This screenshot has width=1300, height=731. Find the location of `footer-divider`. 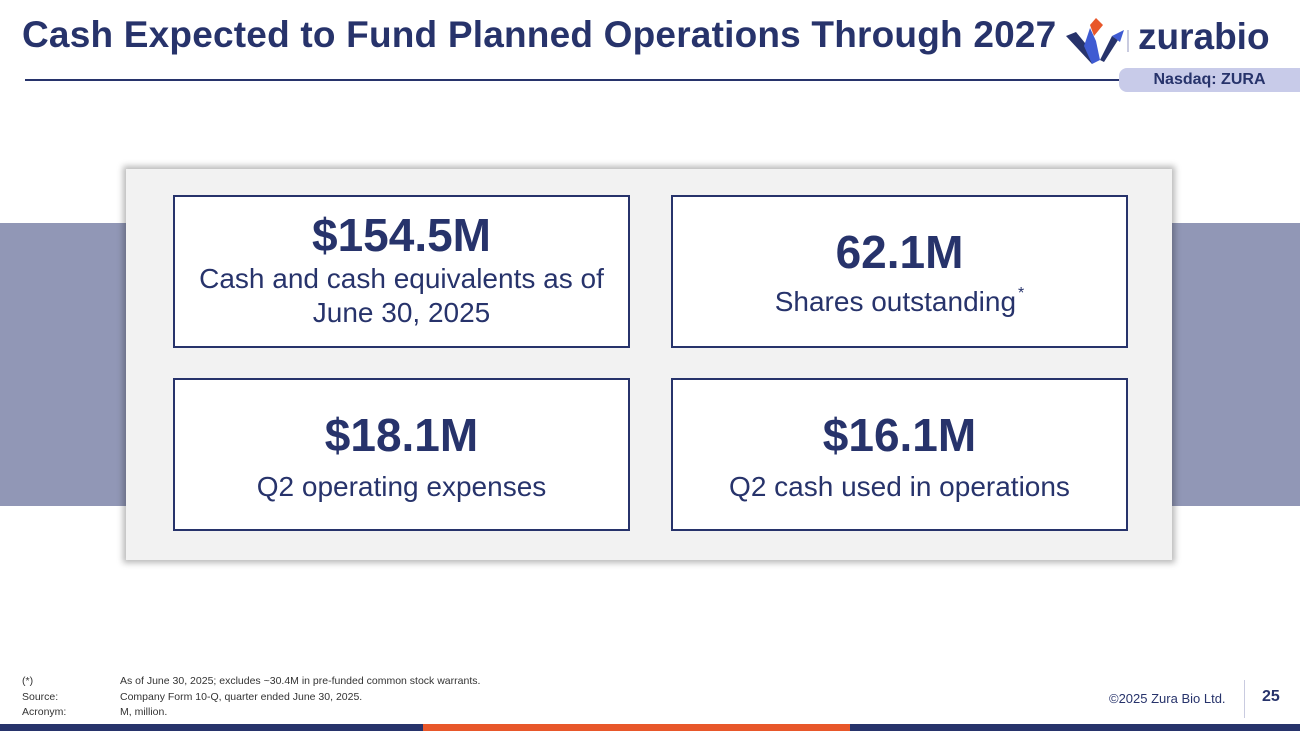

footer-divider is located at coordinates (1244, 699).